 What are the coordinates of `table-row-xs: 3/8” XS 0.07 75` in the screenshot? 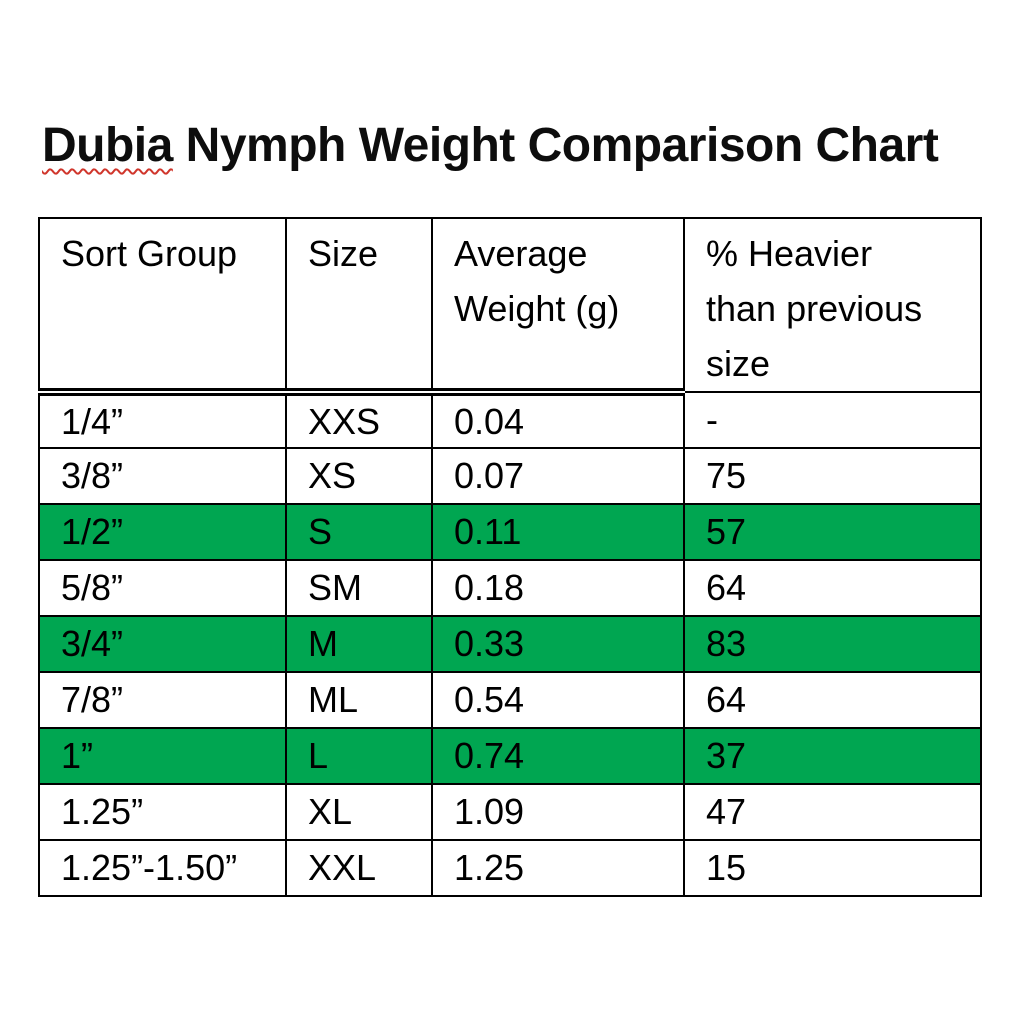 It's located at (510, 476).